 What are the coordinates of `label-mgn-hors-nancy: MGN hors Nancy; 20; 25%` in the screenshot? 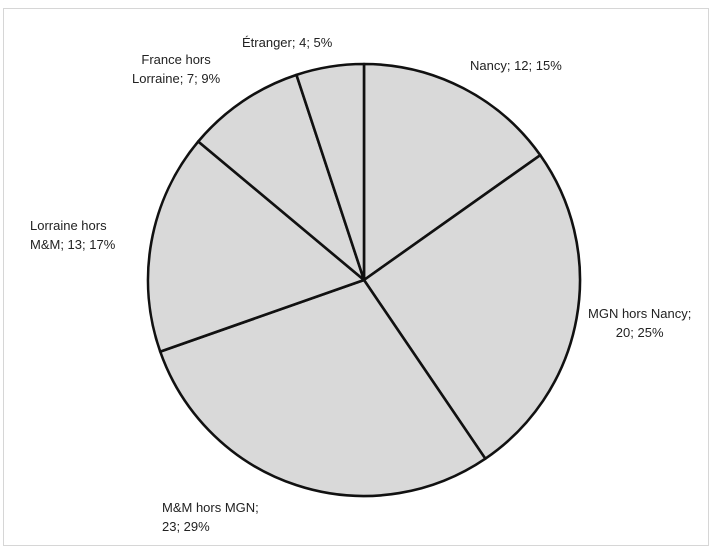 It's located at (639, 323).